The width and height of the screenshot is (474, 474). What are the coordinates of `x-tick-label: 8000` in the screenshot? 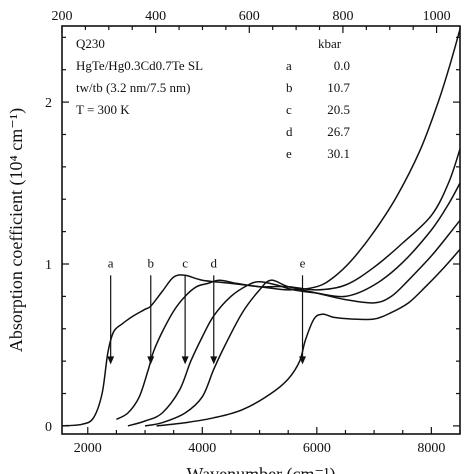 It's located at (431, 448).